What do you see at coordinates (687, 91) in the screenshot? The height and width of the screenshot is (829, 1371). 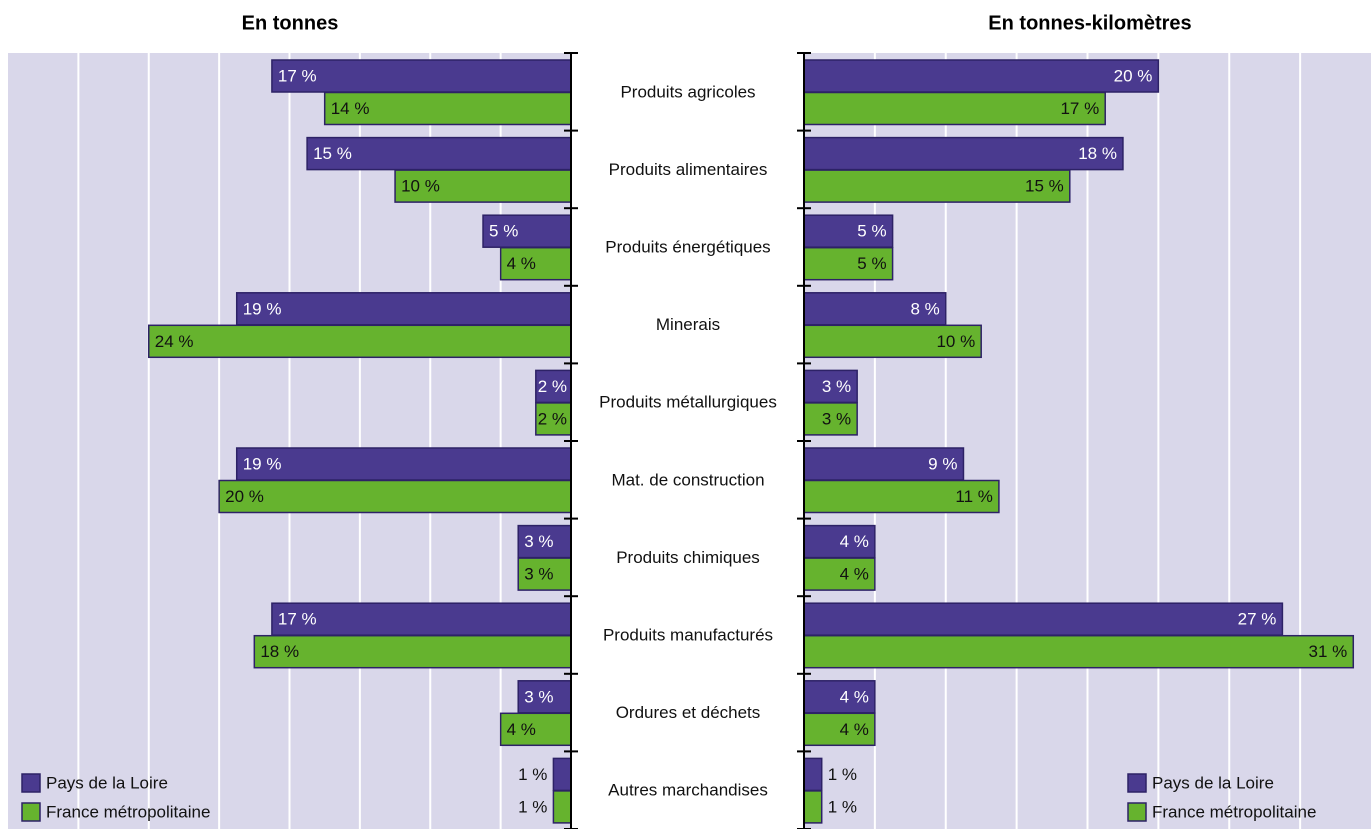 I see `category-label: Produits agricoles` at bounding box center [687, 91].